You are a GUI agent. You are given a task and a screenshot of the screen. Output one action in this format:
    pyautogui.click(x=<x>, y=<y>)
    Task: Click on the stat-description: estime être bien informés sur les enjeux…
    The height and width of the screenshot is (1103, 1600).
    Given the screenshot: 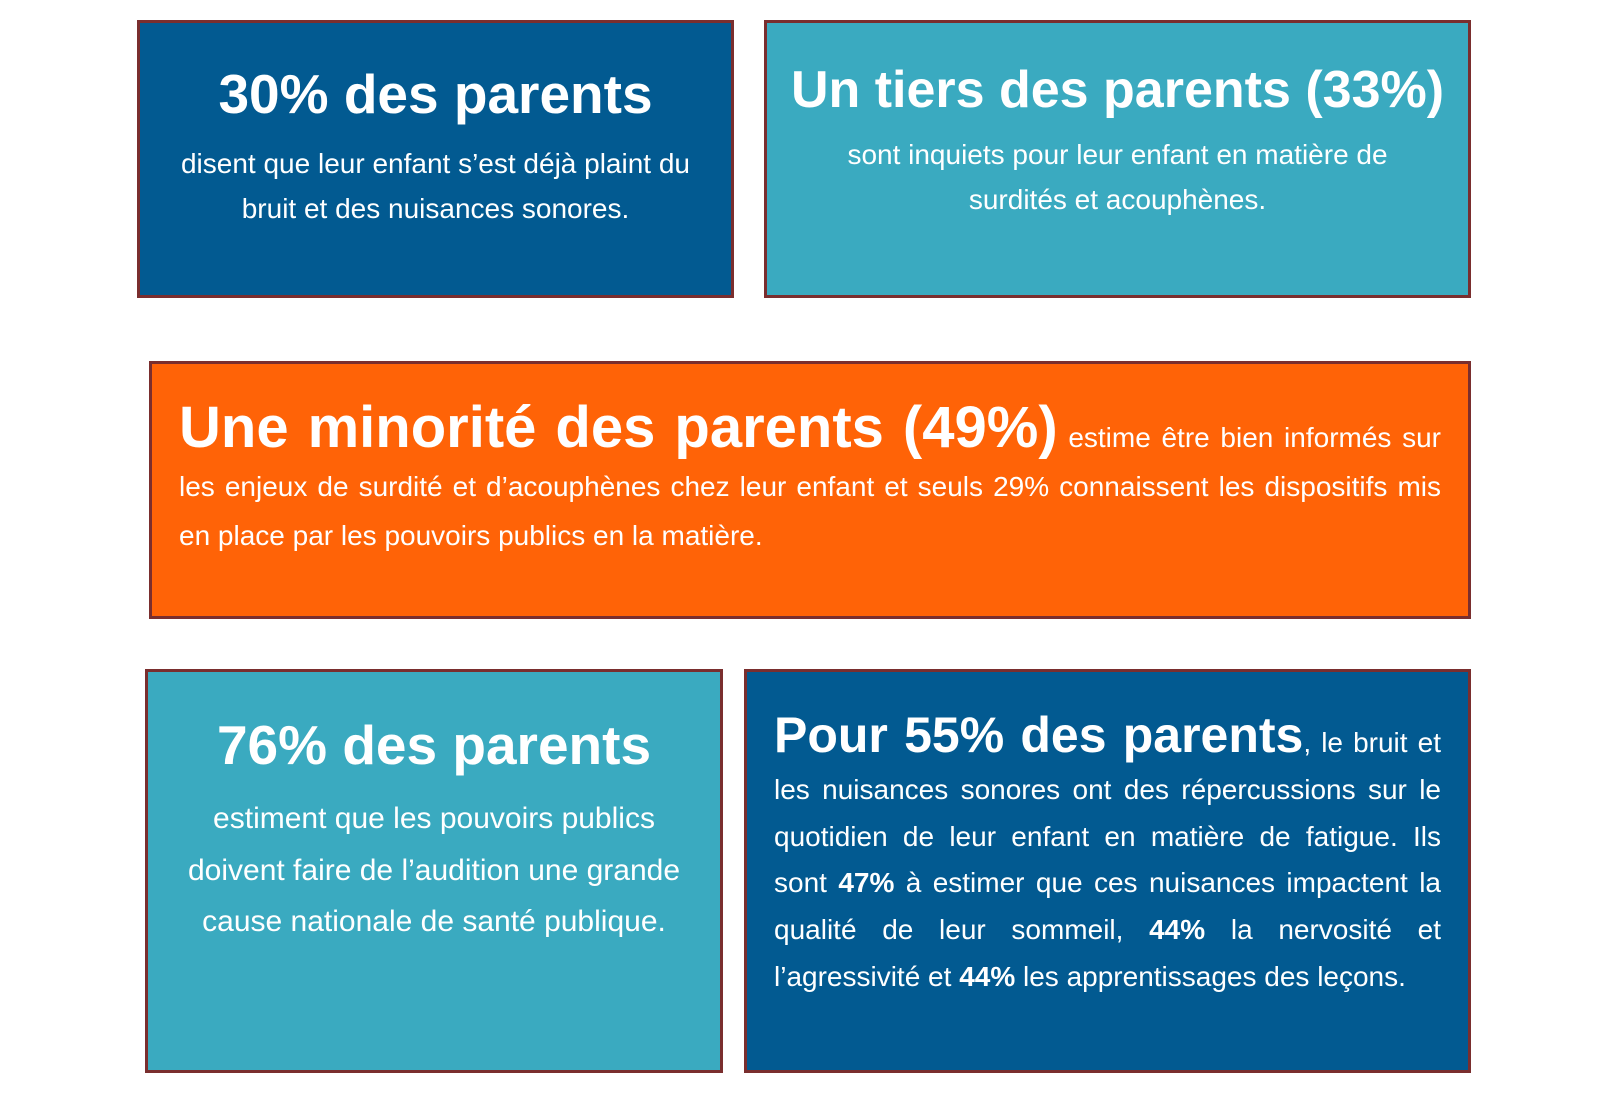 What is the action you would take?
    pyautogui.click(x=810, y=486)
    